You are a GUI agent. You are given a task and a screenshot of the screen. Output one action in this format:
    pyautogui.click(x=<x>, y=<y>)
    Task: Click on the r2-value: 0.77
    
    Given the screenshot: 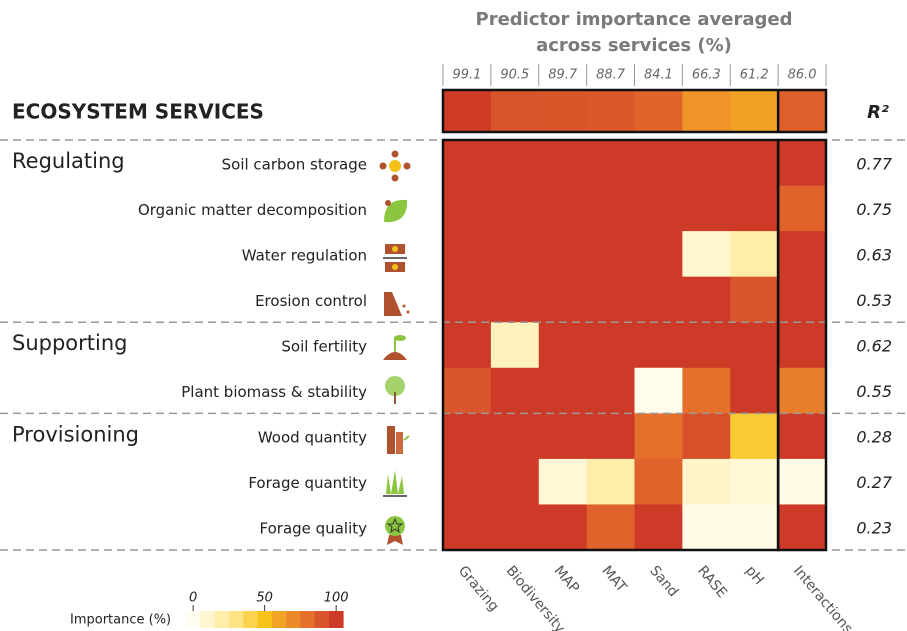 What is the action you would take?
    pyautogui.click(x=874, y=163)
    